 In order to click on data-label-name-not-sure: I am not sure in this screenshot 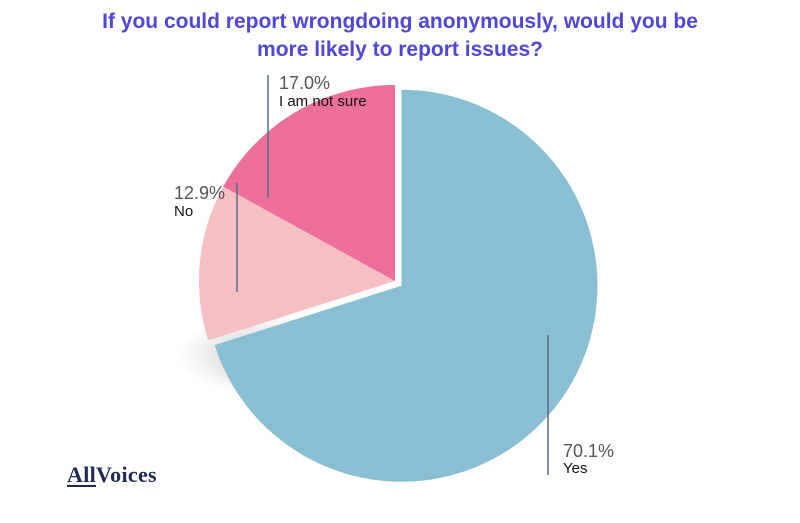, I will do `click(323, 101)`.